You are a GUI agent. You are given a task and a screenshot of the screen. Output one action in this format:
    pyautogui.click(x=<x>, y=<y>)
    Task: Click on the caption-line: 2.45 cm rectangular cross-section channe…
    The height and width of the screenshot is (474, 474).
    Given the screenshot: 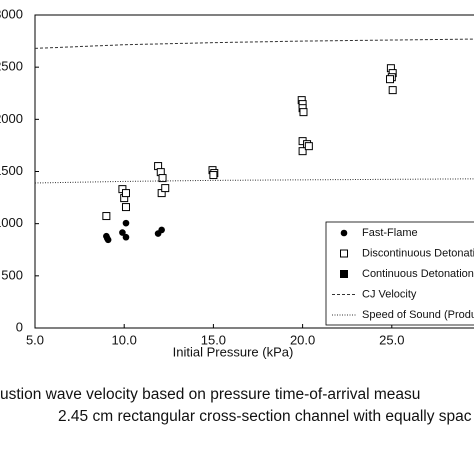 What is the action you would take?
    pyautogui.click(x=265, y=416)
    